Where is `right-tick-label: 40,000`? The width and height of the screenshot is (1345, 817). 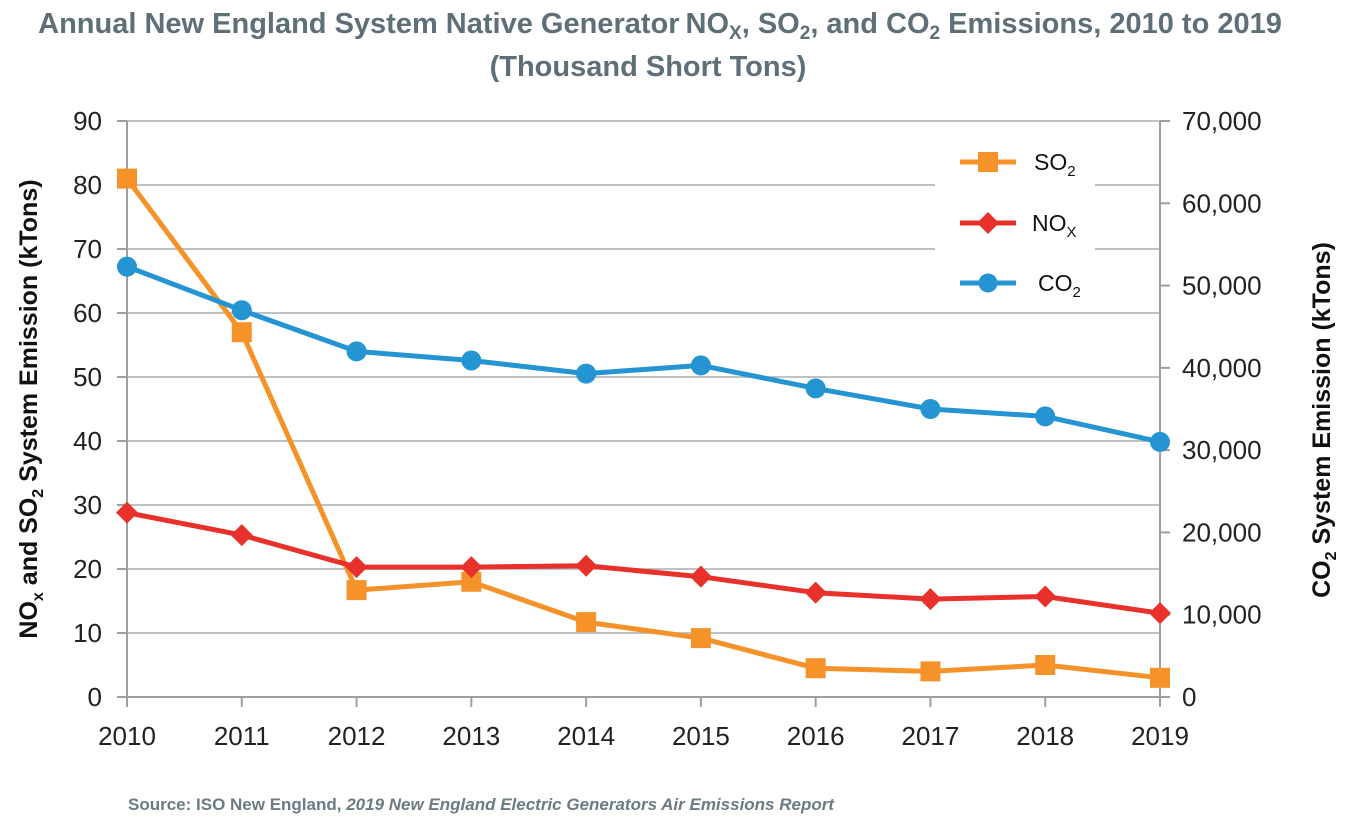 right-tick-label: 40,000 is located at coordinates (1222, 368).